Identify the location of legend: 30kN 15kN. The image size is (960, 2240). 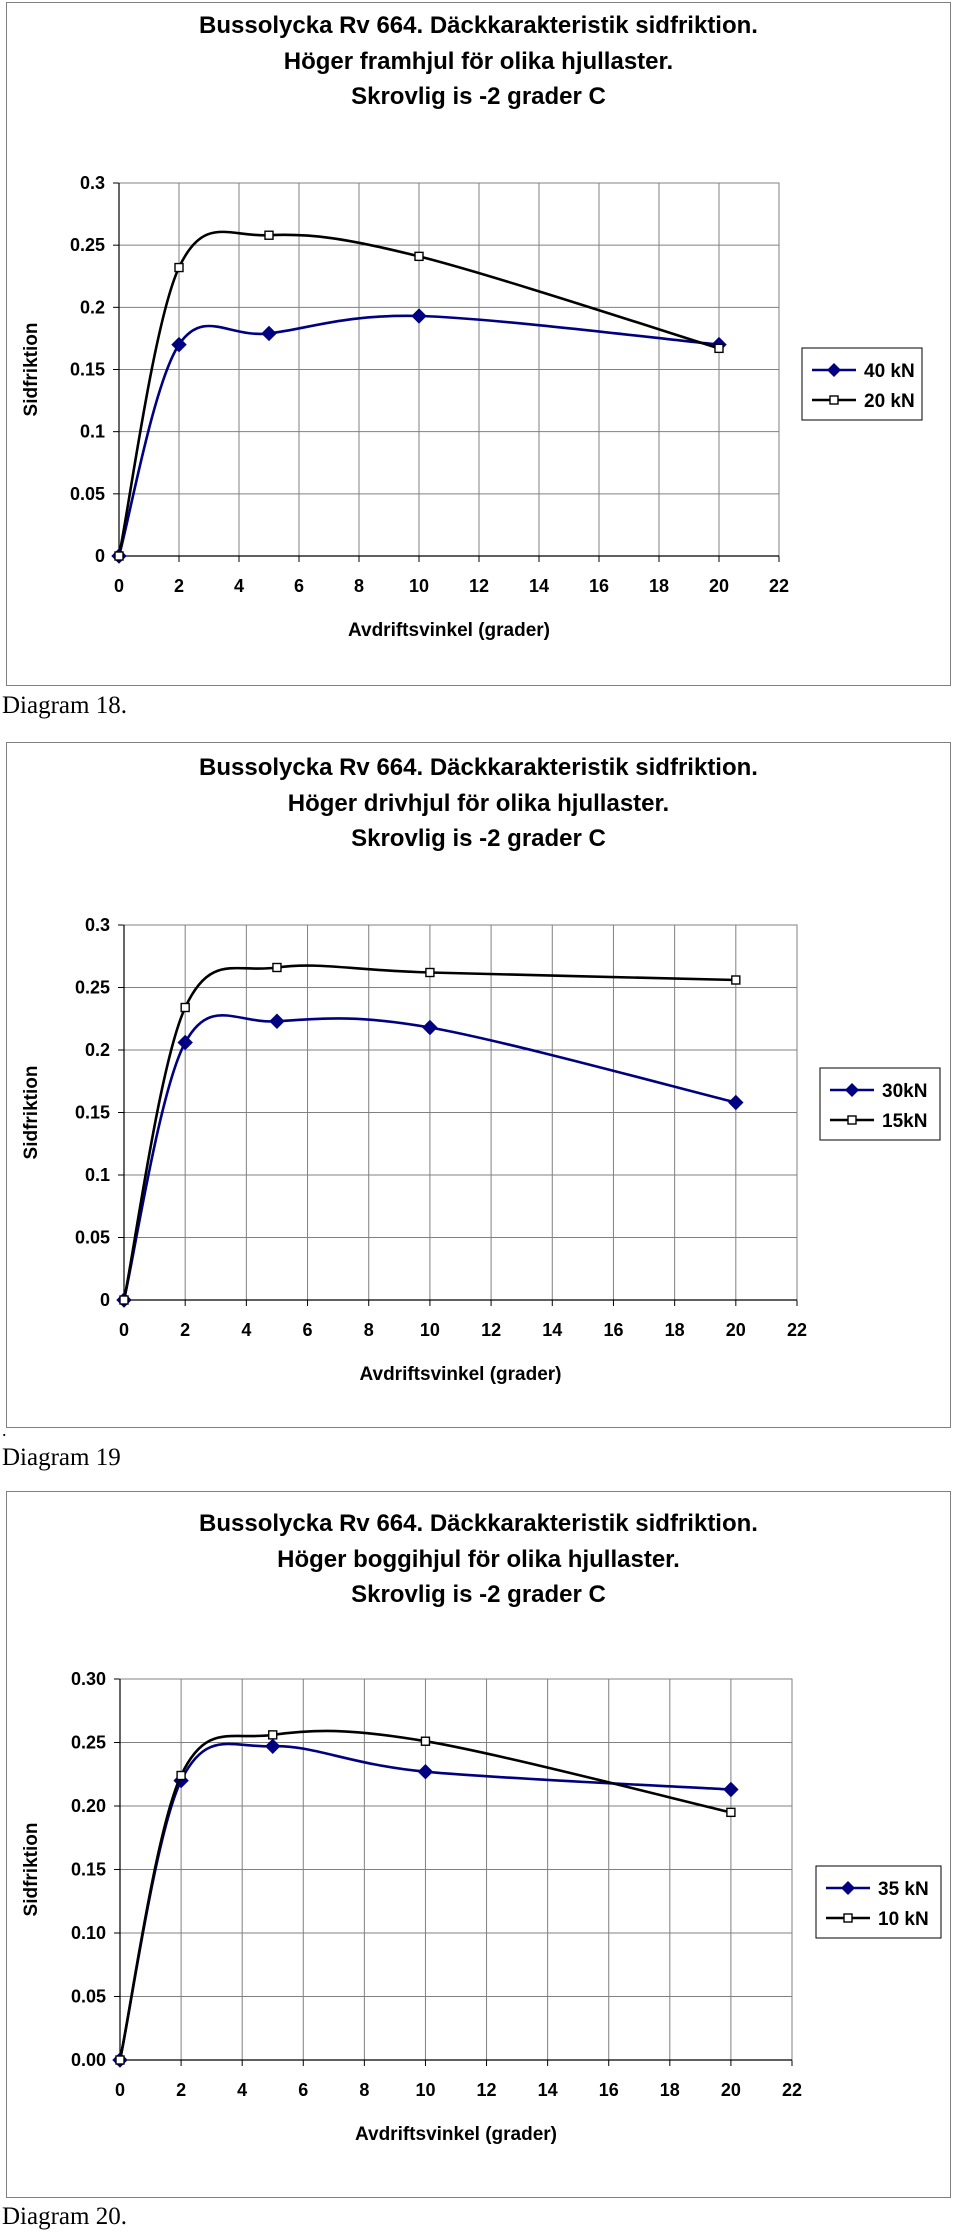
(880, 1104).